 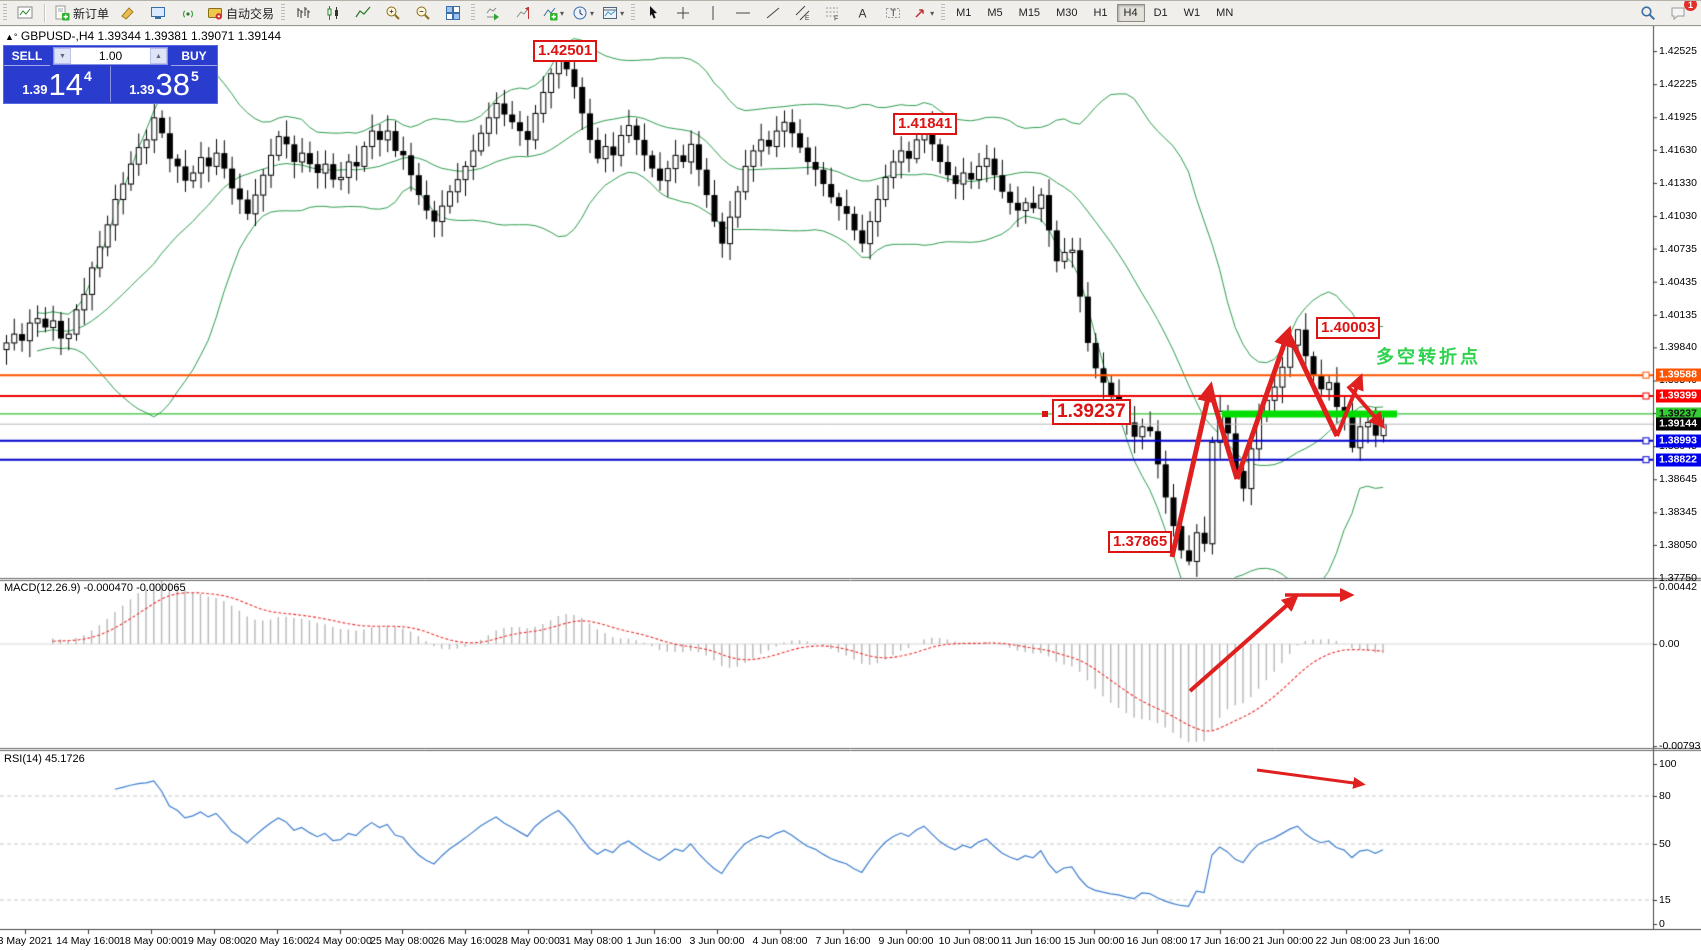 What do you see at coordinates (453, 13) in the screenshot?
I see `tile-windows-icon` at bounding box center [453, 13].